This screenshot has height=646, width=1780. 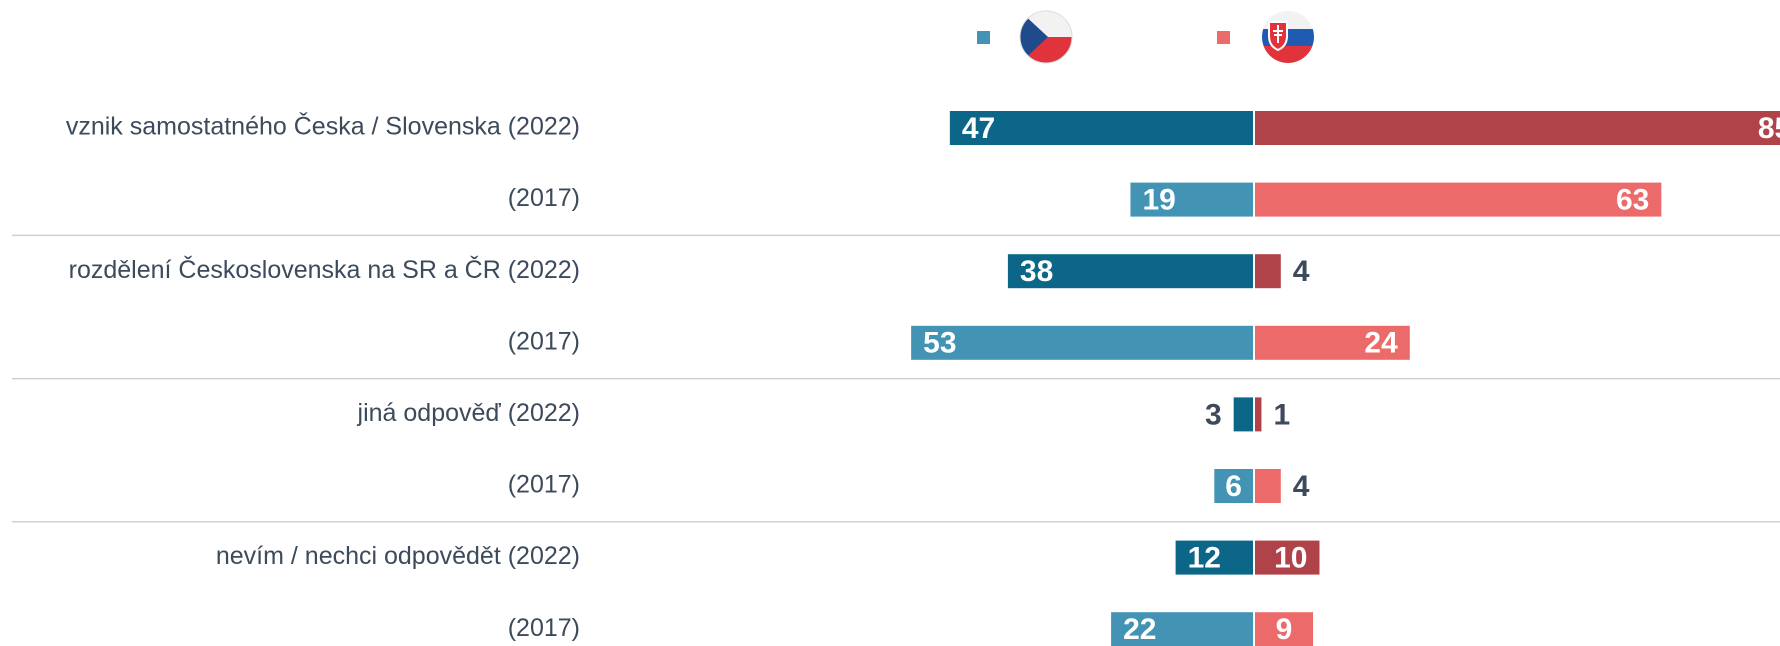 What do you see at coordinates (1204, 558) in the screenshot?
I see `value-label: 12` at bounding box center [1204, 558].